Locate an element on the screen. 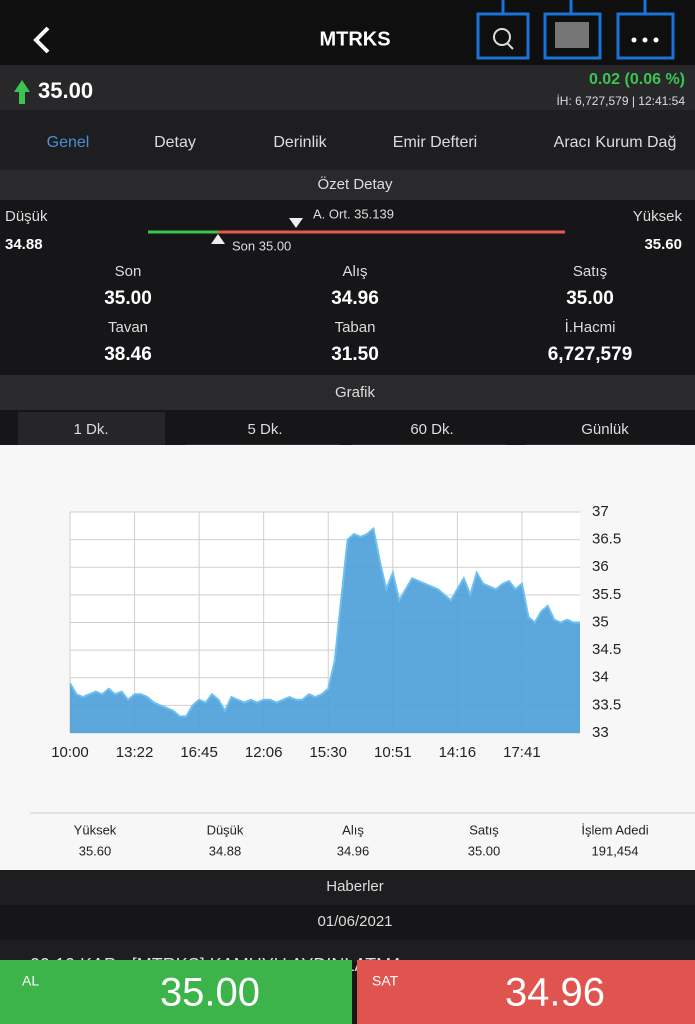  stat-label: İşlem Adedi is located at coordinates (614, 829).